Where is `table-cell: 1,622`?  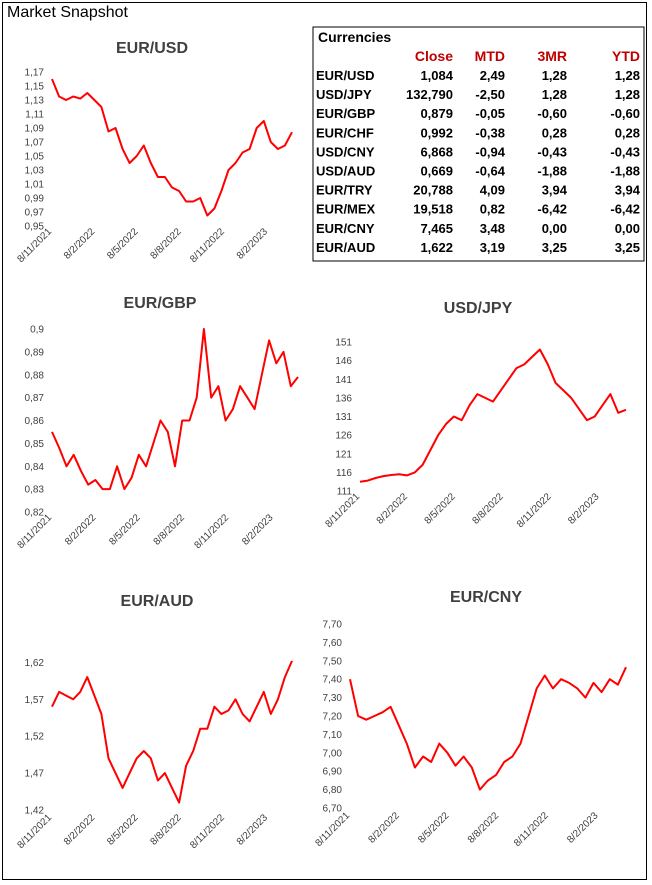 table-cell: 1,622 is located at coordinates (436, 247).